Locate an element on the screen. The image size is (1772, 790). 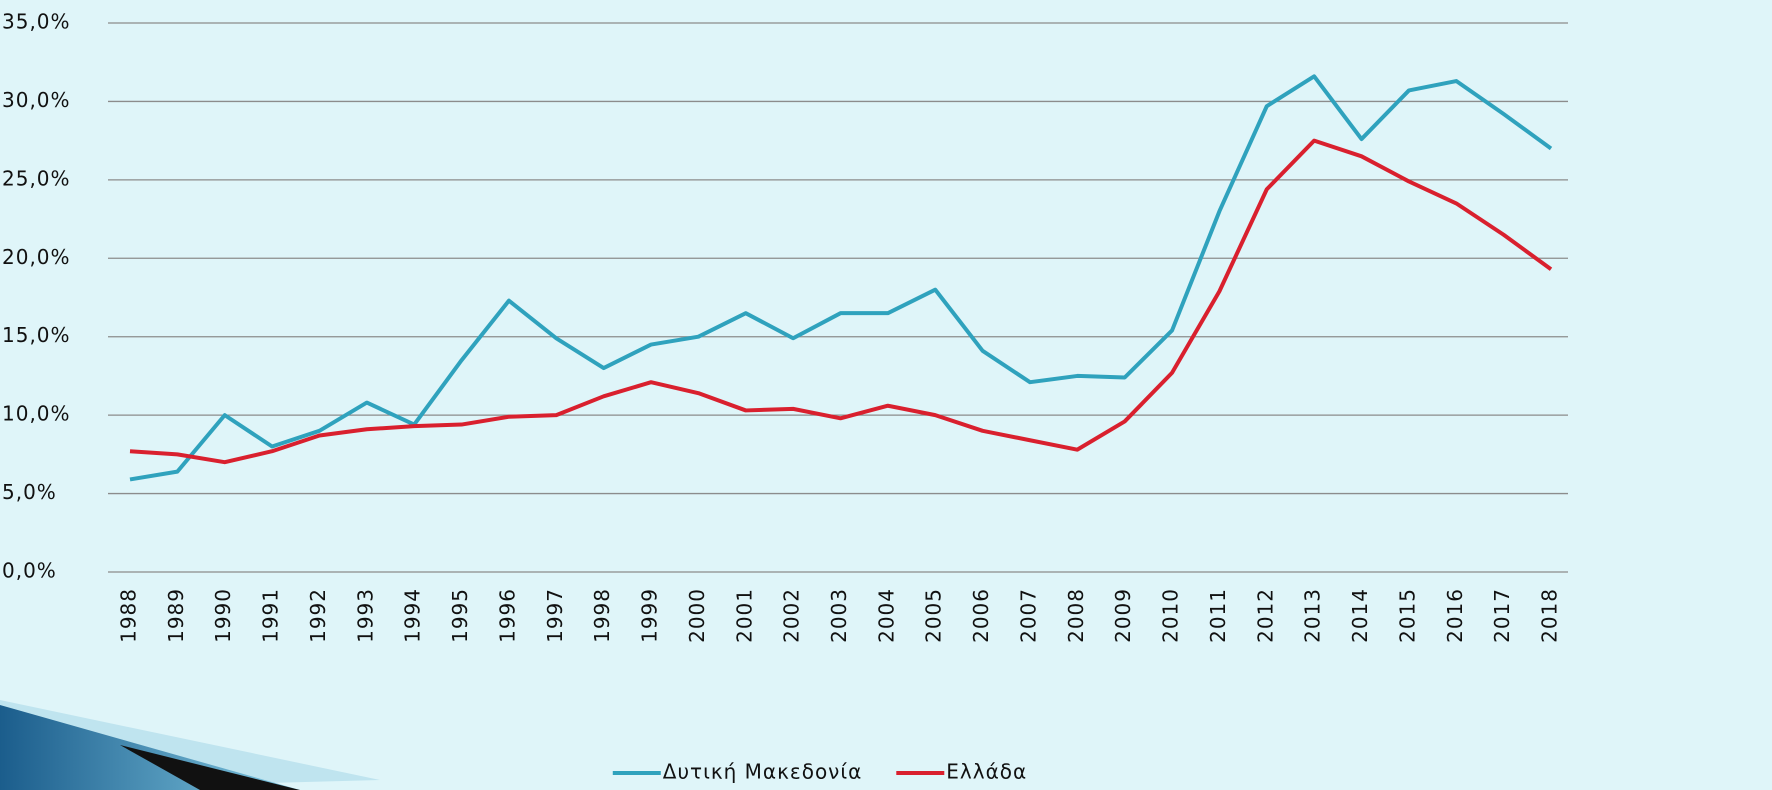
y-tick-label: 30,0% is located at coordinates (36, 100).